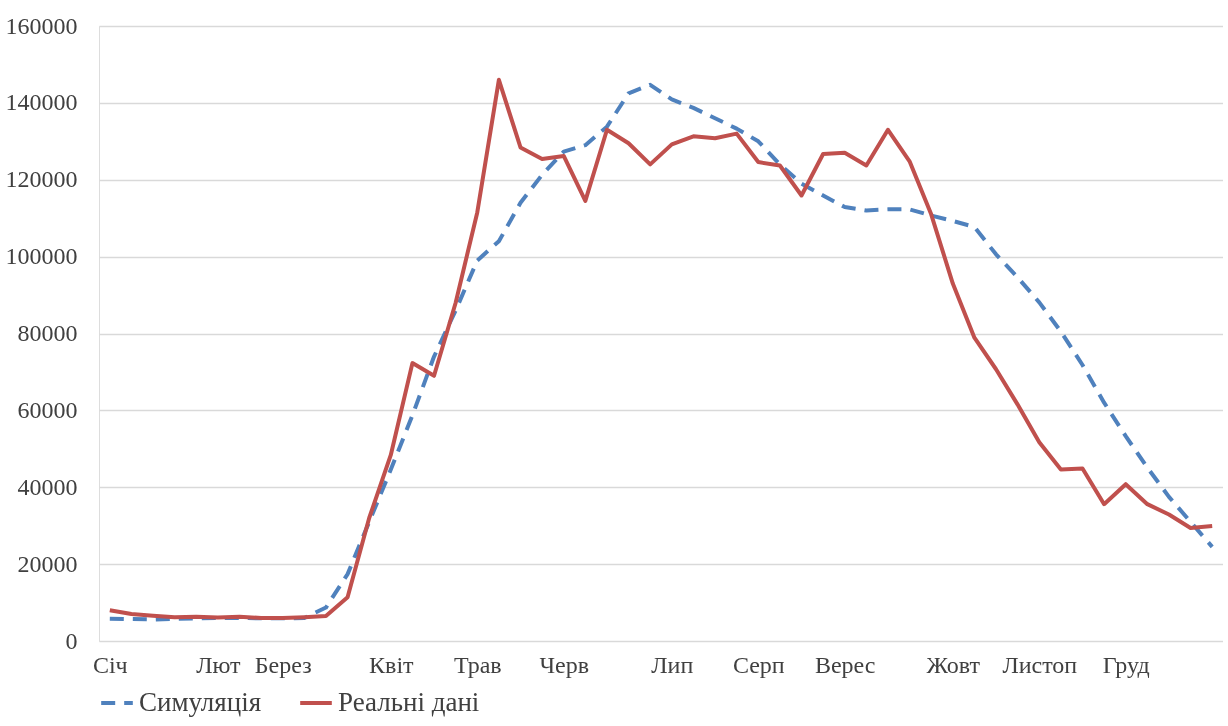 This screenshot has height=726, width=1228. I want to click on y-tick-label: 60000, so click(47, 409).